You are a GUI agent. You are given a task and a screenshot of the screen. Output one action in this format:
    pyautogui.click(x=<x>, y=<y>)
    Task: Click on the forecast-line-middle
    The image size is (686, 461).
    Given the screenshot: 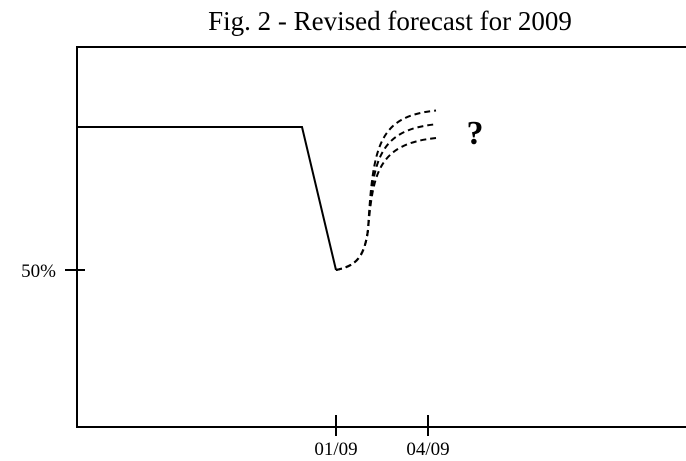 What is the action you would take?
    pyautogui.click(x=386, y=197)
    